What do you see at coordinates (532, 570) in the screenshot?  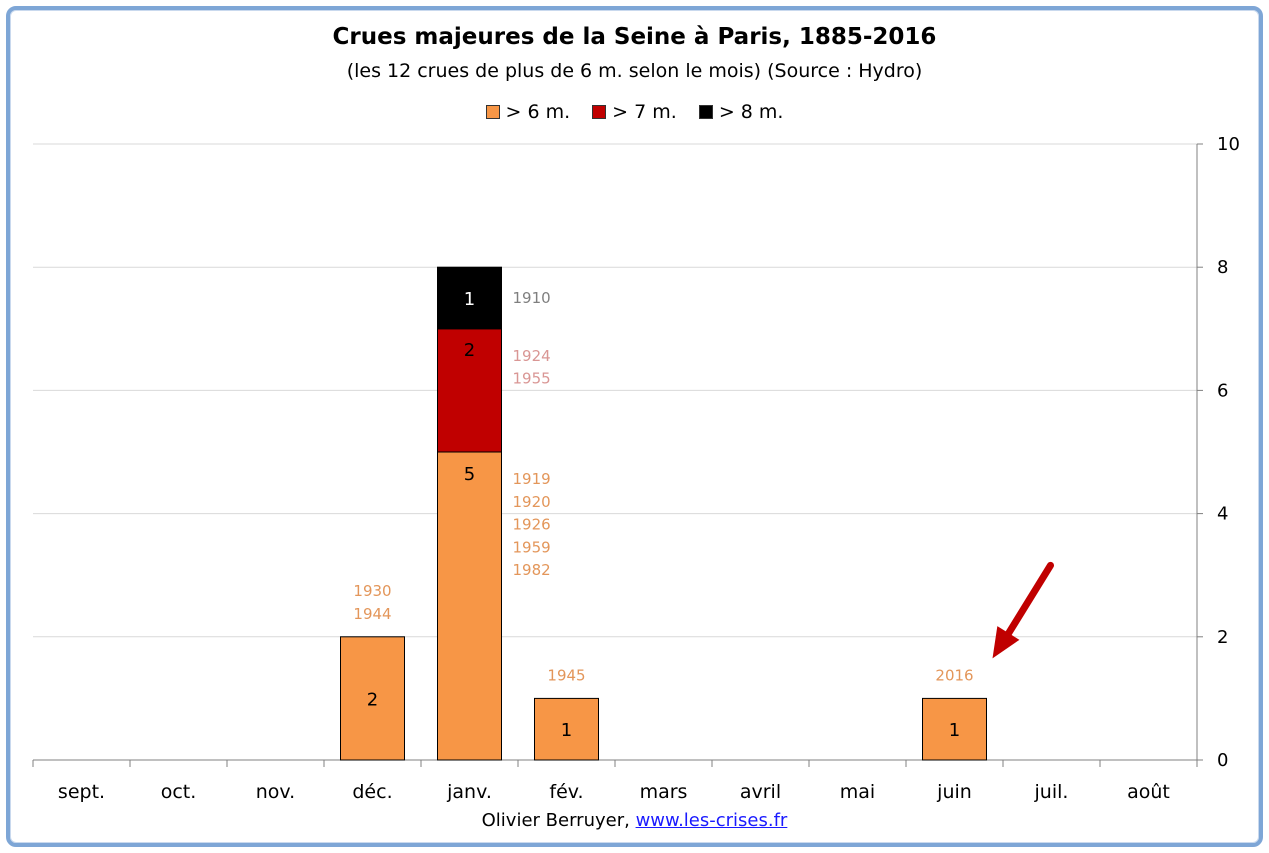 I see `year-label: 1982` at bounding box center [532, 570].